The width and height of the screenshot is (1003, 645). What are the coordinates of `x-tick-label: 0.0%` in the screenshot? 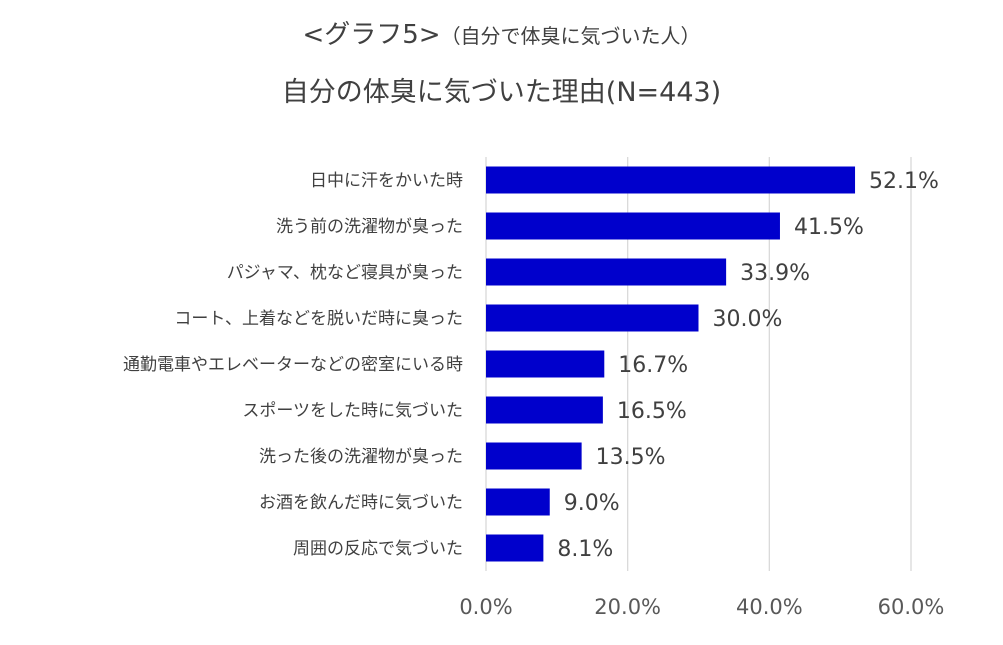 It's located at (485, 607).